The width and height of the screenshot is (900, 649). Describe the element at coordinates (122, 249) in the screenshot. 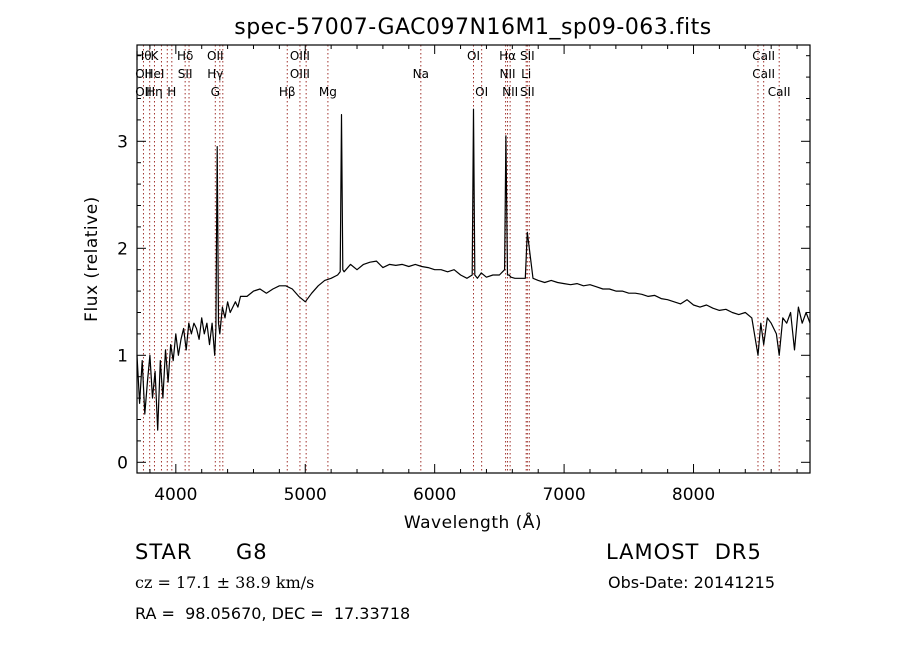

I see `y-tick-label: 2` at that location.